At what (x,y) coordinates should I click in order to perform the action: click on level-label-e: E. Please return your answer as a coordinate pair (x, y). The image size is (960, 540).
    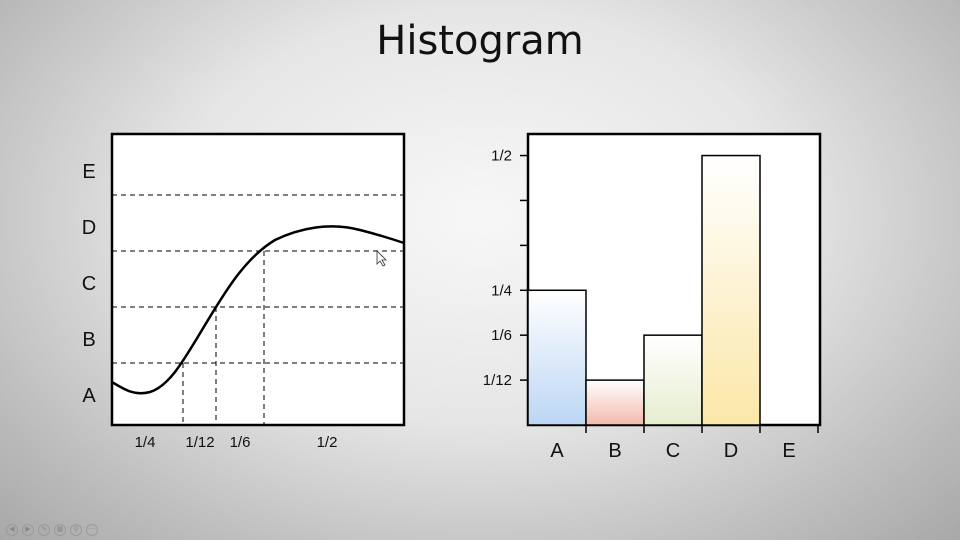
    Looking at the image, I should click on (88, 172).